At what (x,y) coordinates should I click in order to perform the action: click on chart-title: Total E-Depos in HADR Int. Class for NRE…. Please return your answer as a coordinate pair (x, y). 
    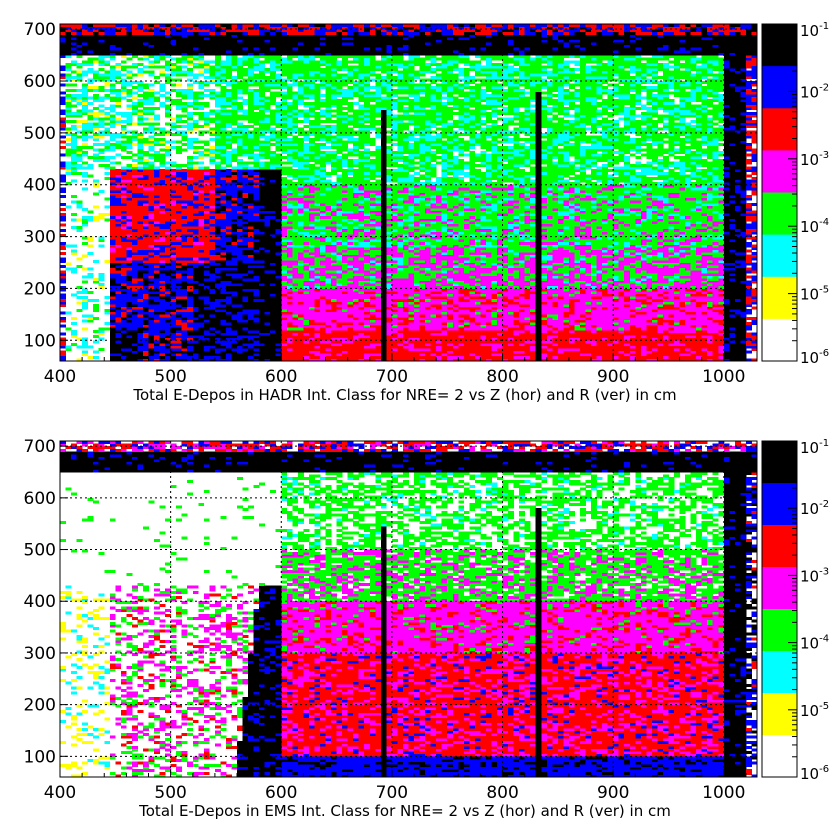
    Looking at the image, I should click on (404, 395).